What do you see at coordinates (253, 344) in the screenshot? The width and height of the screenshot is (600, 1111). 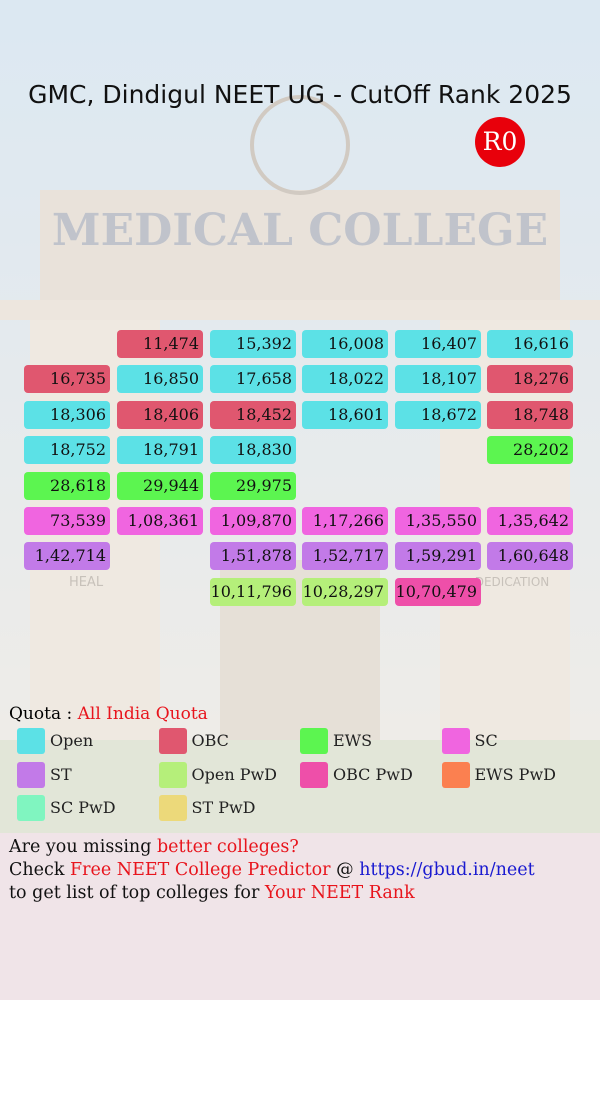 I see `rank-cell: 15,392` at bounding box center [253, 344].